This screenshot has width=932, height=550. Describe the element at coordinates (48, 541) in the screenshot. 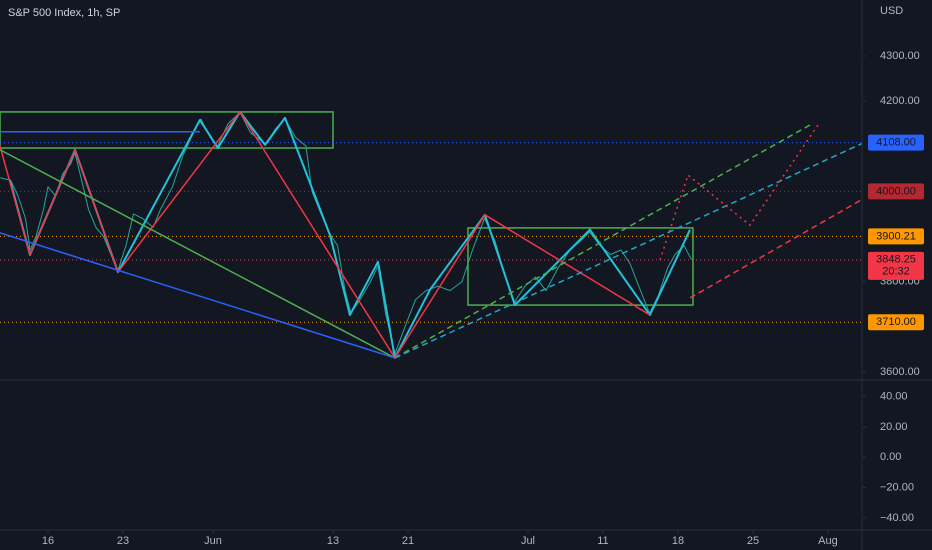

I see `x-tick-label: 16` at that location.